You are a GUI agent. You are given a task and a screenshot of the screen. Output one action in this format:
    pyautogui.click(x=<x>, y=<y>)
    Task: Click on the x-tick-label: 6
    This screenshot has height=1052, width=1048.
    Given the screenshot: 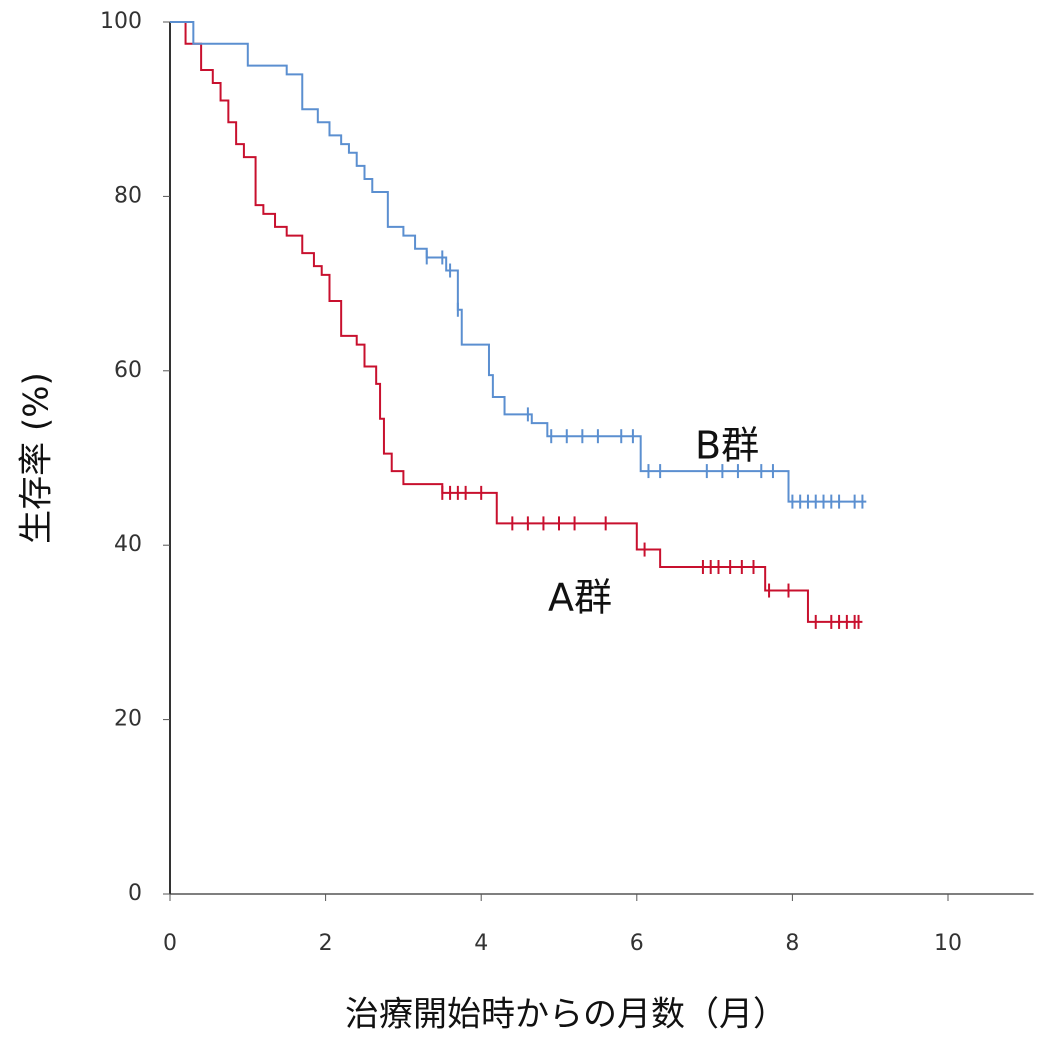 What is the action you would take?
    pyautogui.click(x=637, y=943)
    